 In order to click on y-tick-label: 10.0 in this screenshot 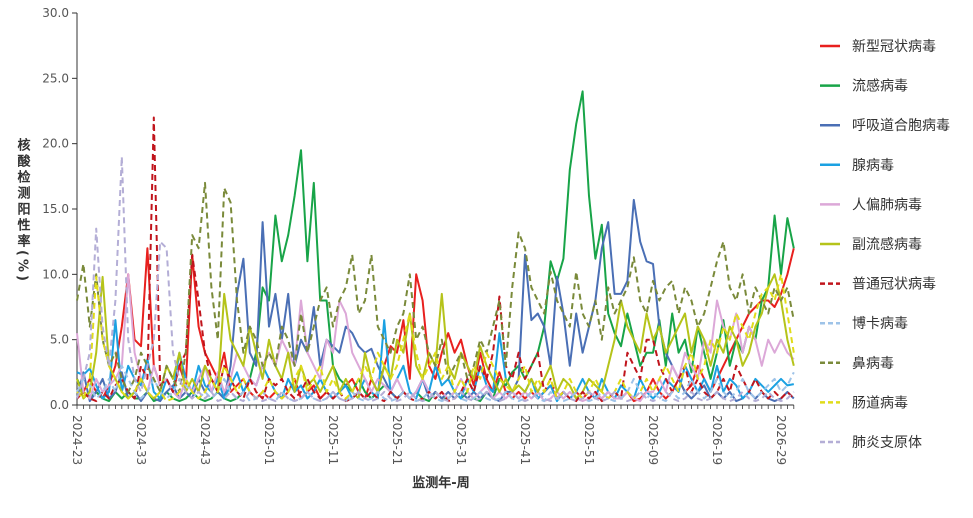, I will do `click(55, 274)`.